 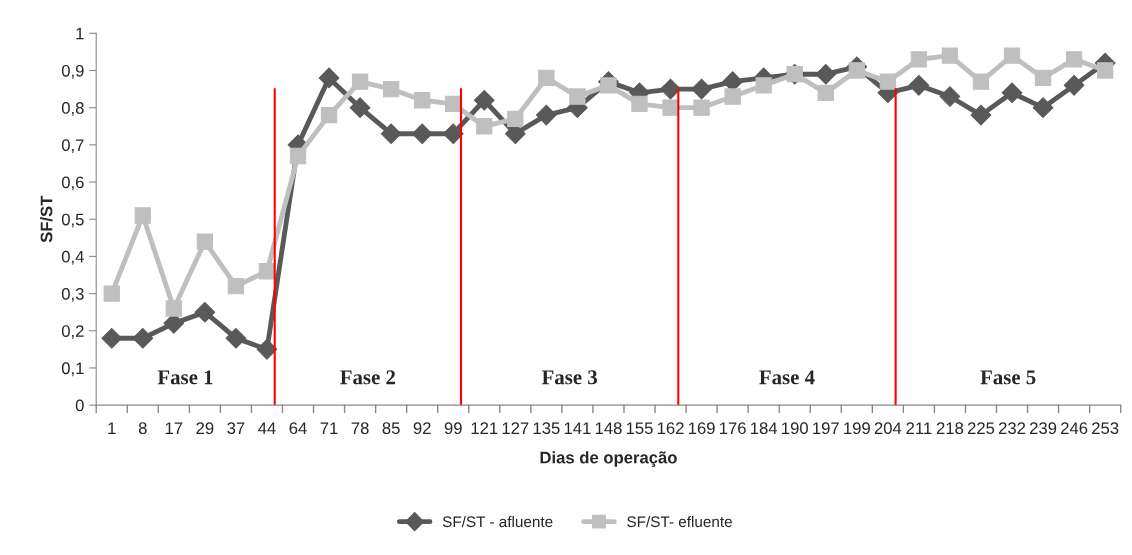 I want to click on x-tick-label: 162, so click(x=670, y=428).